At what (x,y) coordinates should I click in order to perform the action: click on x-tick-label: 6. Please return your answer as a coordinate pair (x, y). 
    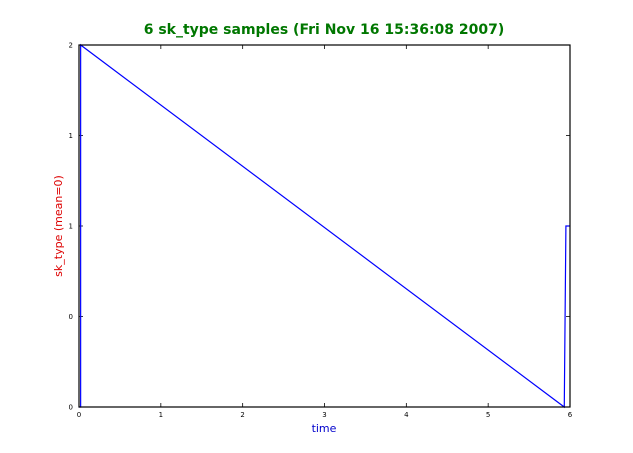
    Looking at the image, I should click on (570, 415).